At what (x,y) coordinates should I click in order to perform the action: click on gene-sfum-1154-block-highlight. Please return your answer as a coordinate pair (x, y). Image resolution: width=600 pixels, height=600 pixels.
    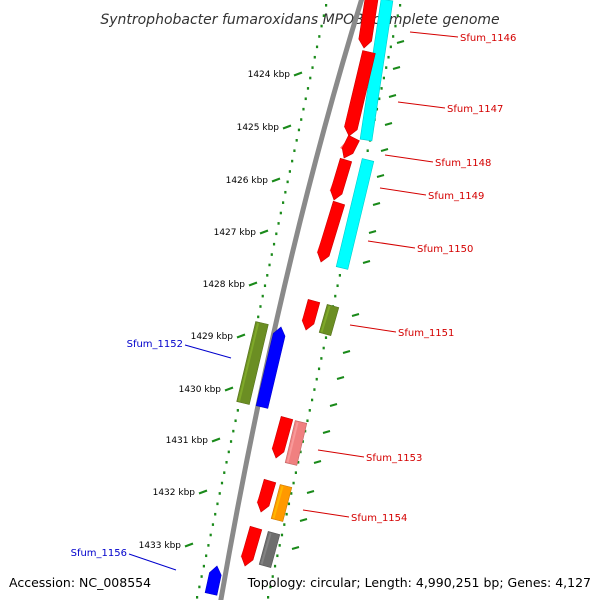
    Looking at the image, I should click on (262, 492).